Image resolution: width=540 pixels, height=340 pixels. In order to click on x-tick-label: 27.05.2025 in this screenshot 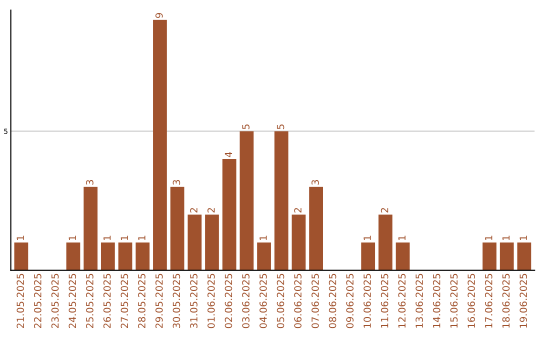, I will do `click(124, 301)`.